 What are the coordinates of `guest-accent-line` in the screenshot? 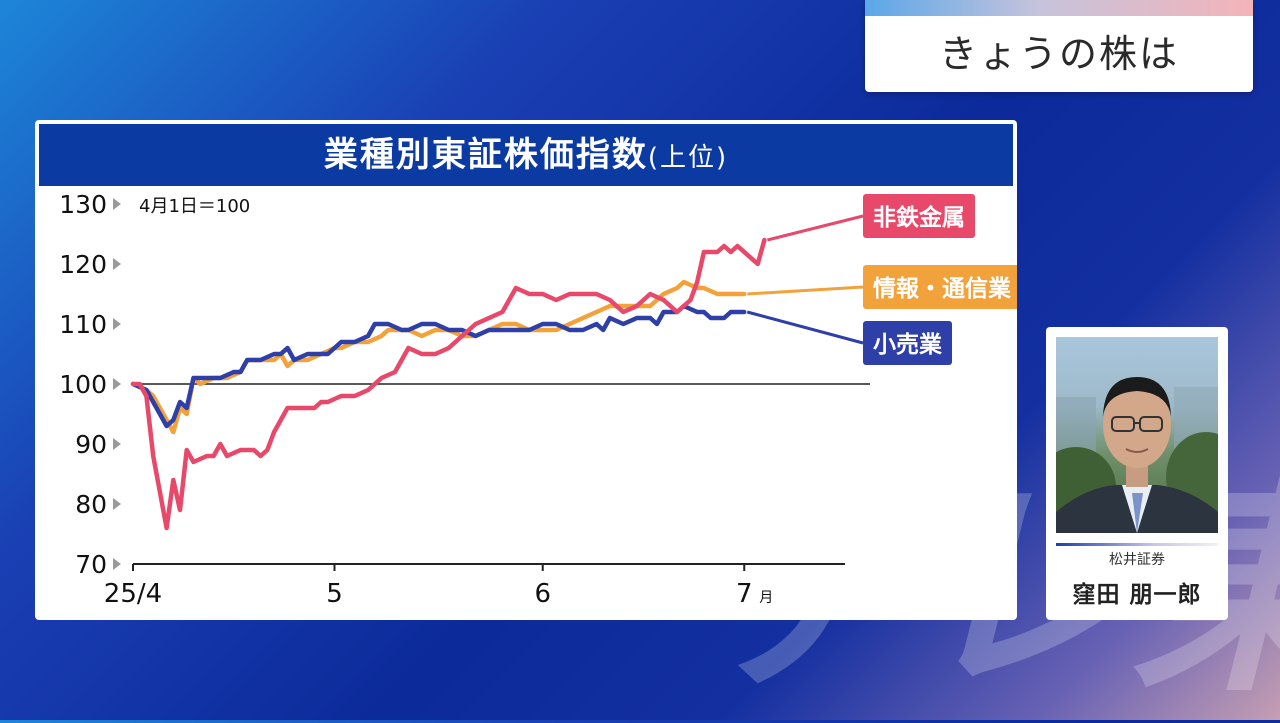 It's located at (1137, 544).